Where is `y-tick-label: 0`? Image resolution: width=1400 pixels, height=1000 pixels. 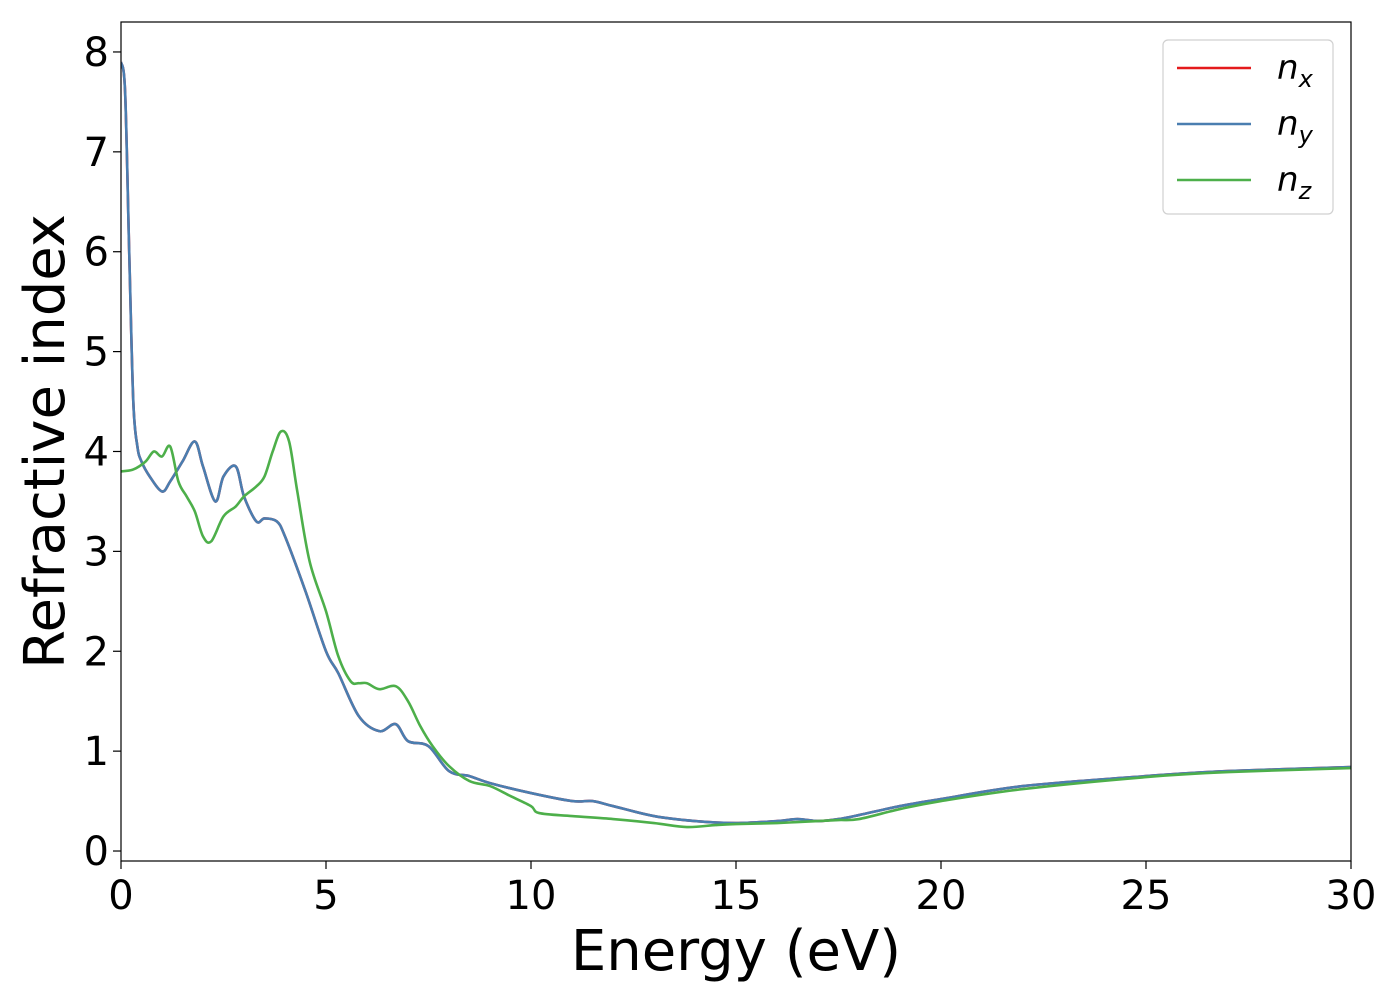 y-tick-label: 0 is located at coordinates (96, 852).